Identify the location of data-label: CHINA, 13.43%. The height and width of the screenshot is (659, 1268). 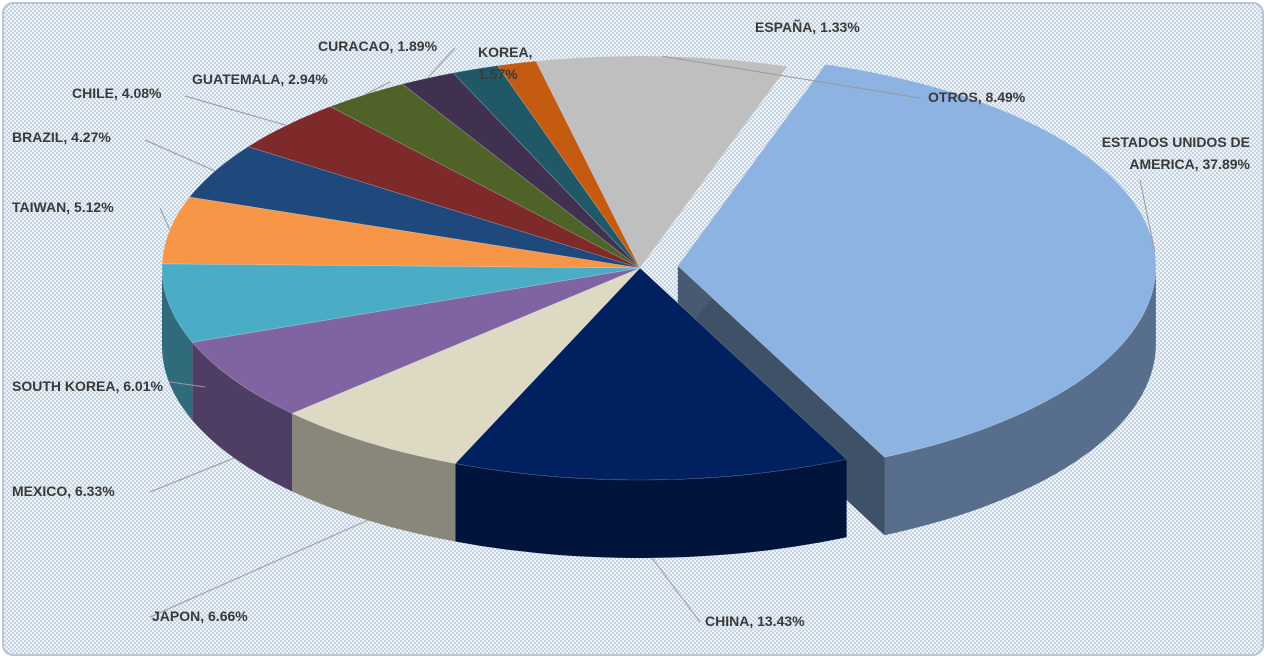
(755, 621).